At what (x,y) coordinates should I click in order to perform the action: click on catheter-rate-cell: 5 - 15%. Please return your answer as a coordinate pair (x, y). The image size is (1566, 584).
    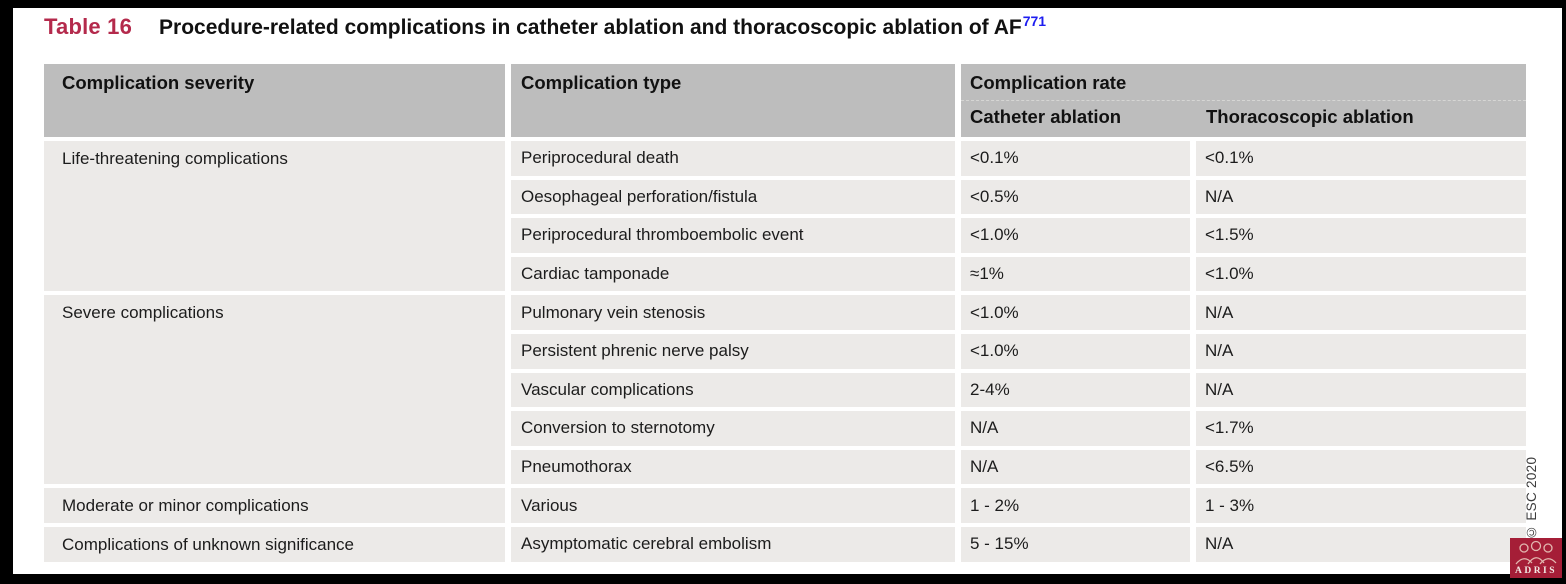
    Looking at the image, I should click on (1075, 544).